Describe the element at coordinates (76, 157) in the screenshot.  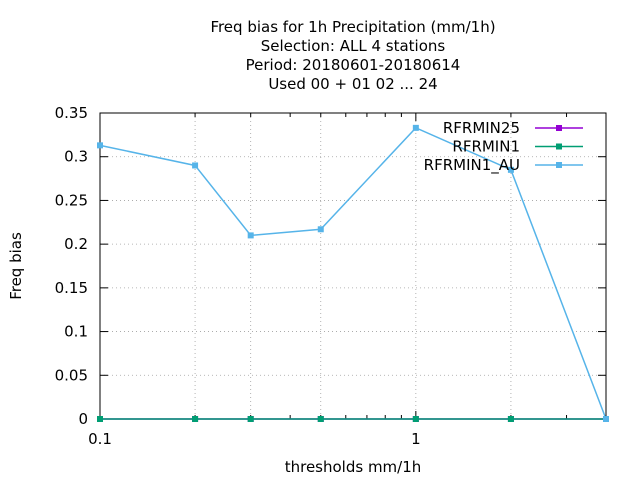
I see `y-tick-label-6: 0.3` at that location.